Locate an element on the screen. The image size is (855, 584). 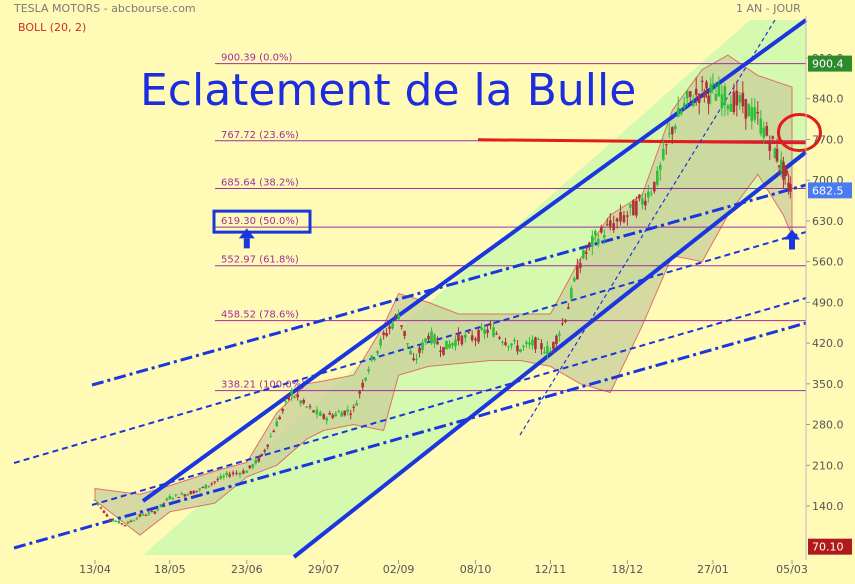
y-tick-label: 280.0 is located at coordinates (828, 425).